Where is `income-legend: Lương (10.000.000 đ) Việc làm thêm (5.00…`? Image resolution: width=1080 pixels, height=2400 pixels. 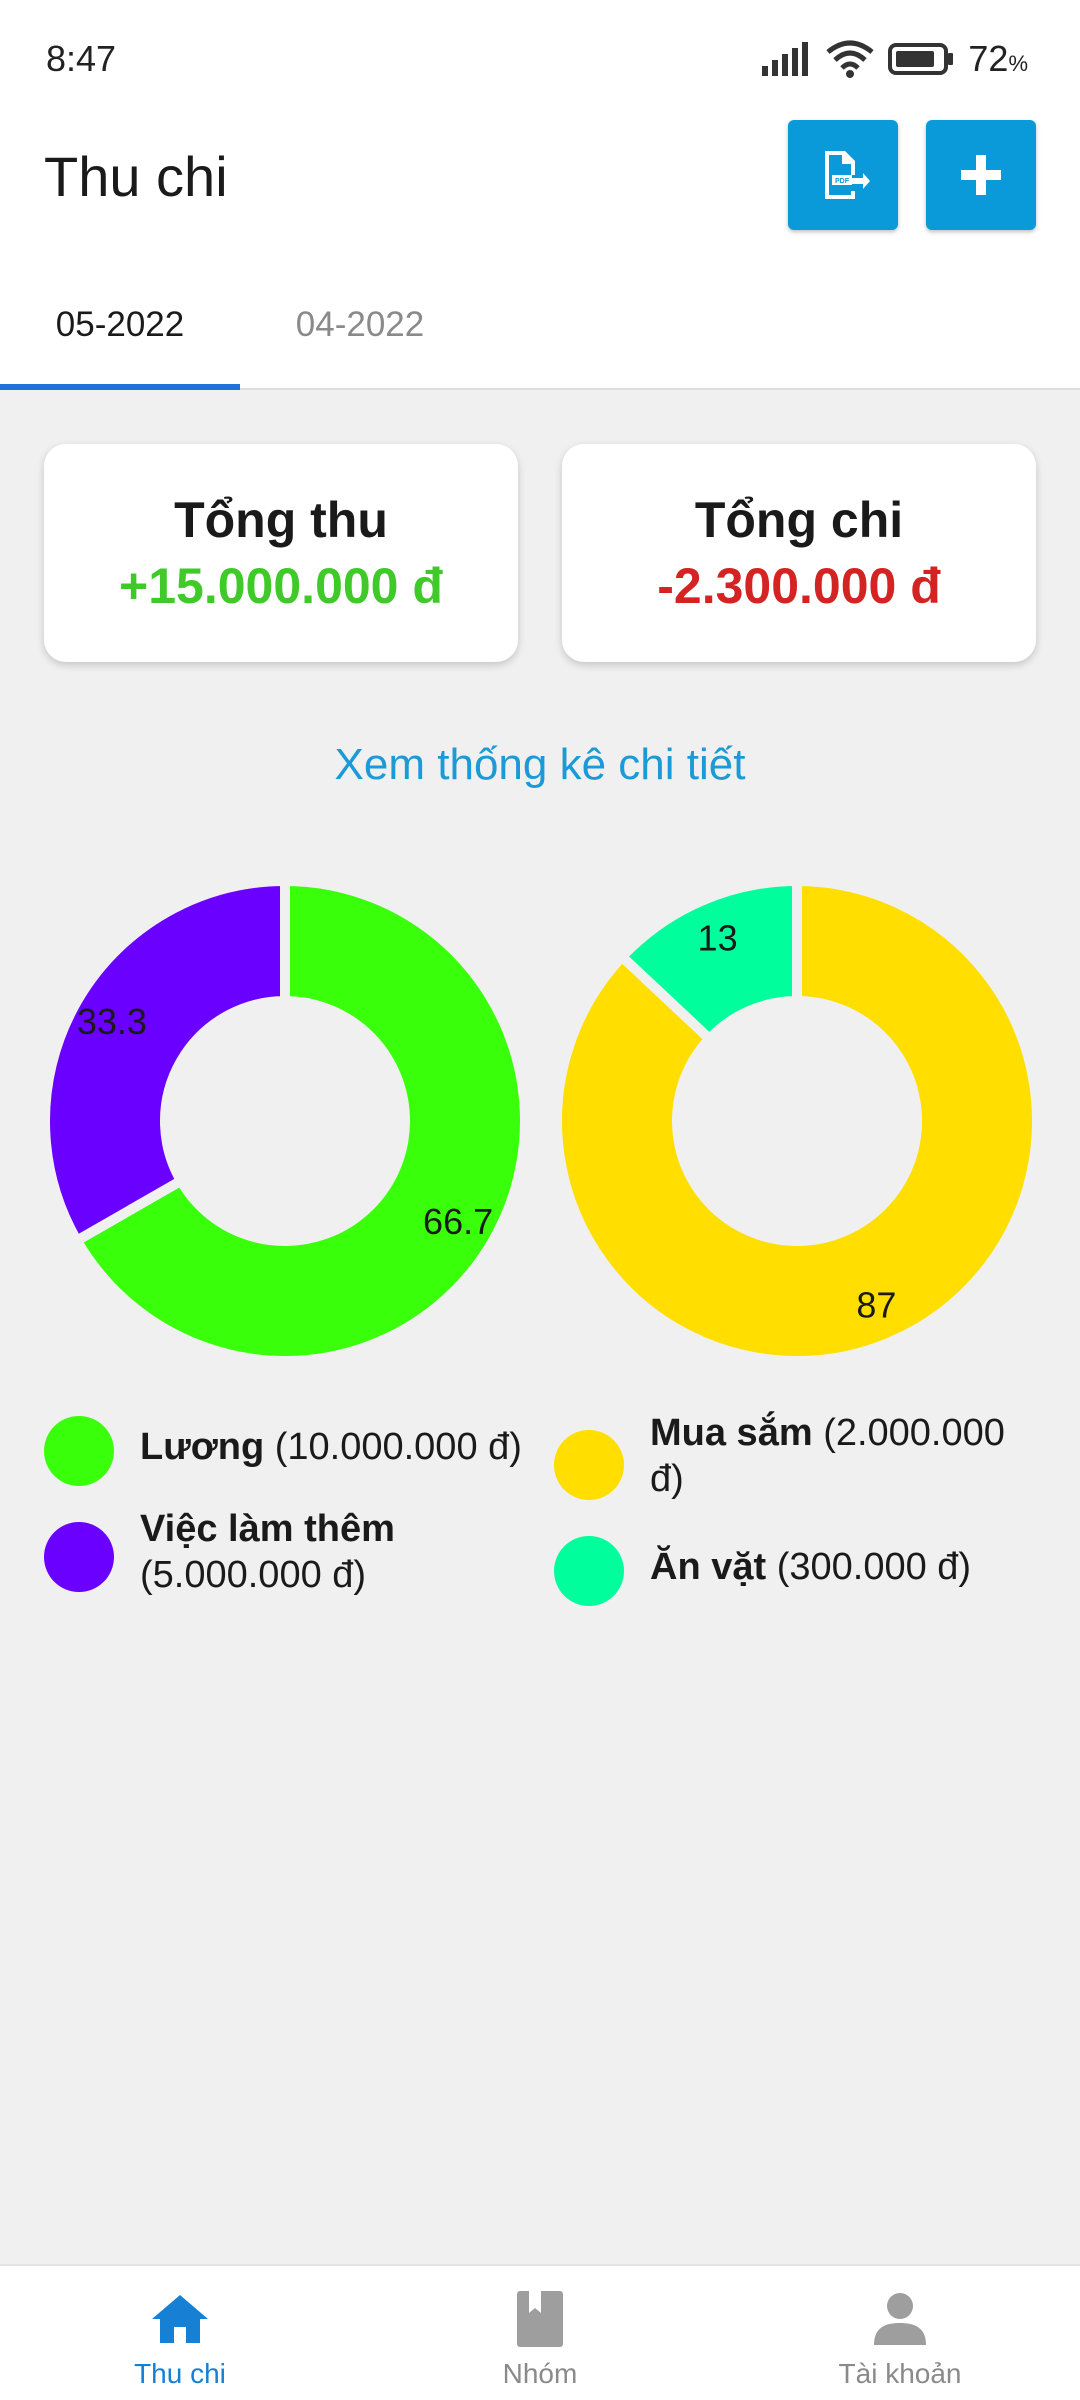 income-legend: Lương (10.000.000 đ) Việc làm thêm (5.00… is located at coordinates (294, 1504).